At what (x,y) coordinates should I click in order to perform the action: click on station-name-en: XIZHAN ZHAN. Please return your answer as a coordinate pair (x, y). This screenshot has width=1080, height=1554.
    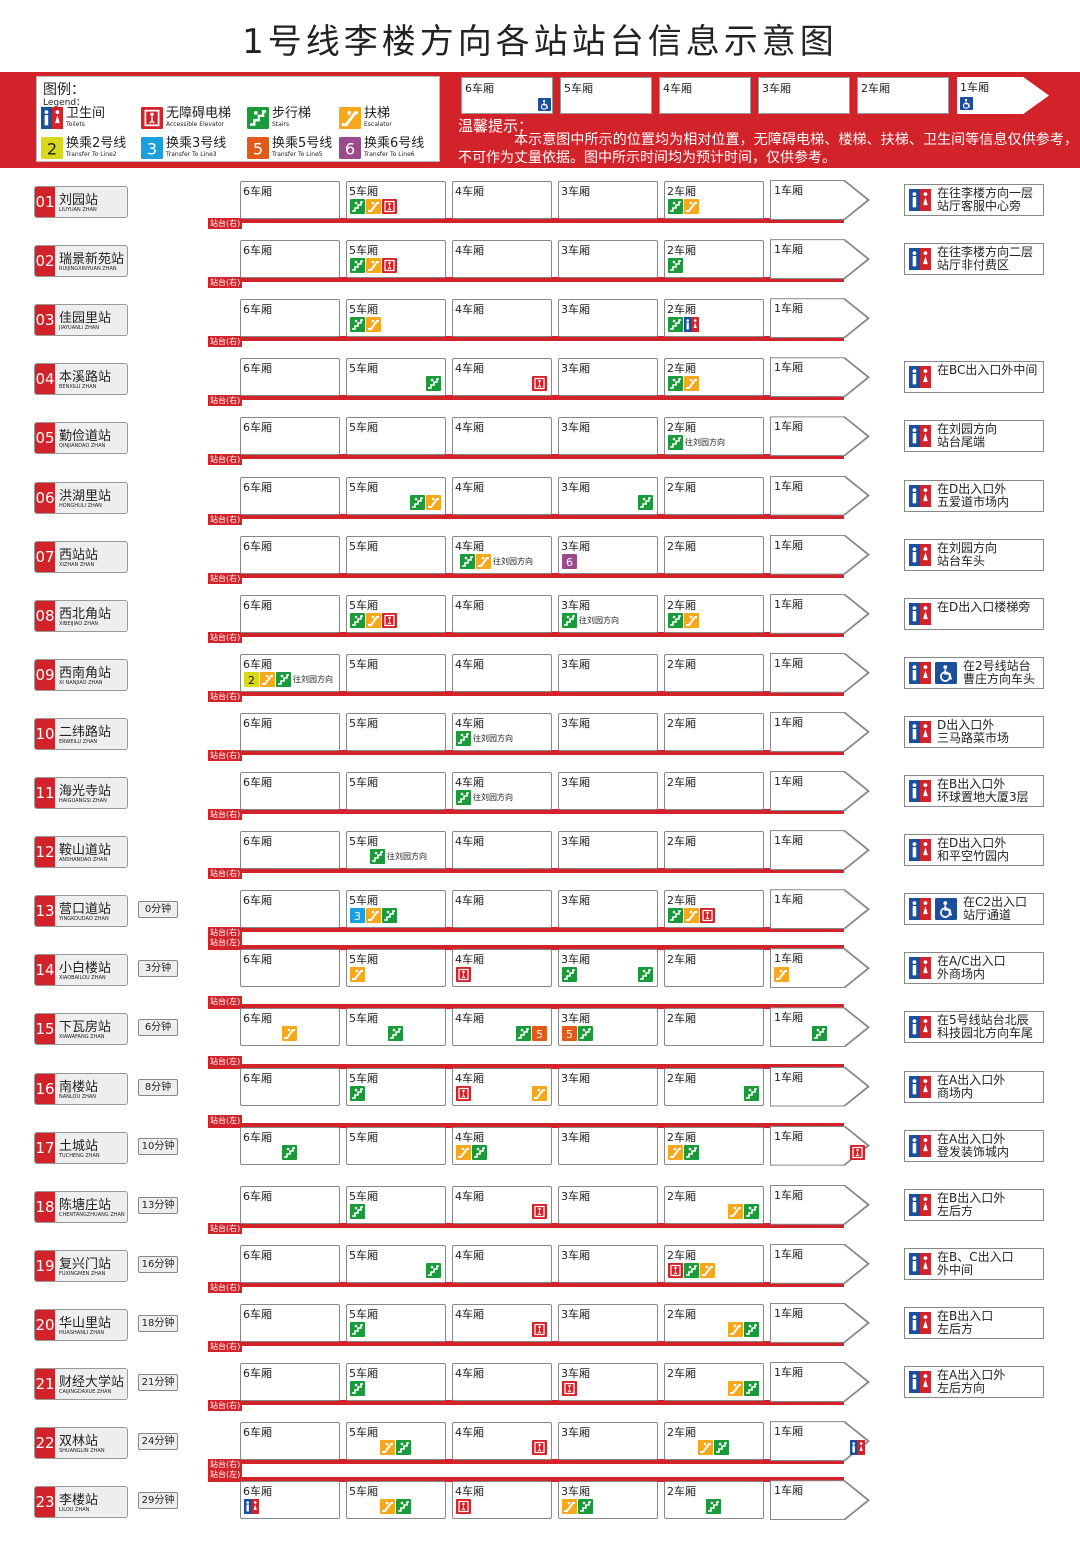
    Looking at the image, I should click on (77, 564).